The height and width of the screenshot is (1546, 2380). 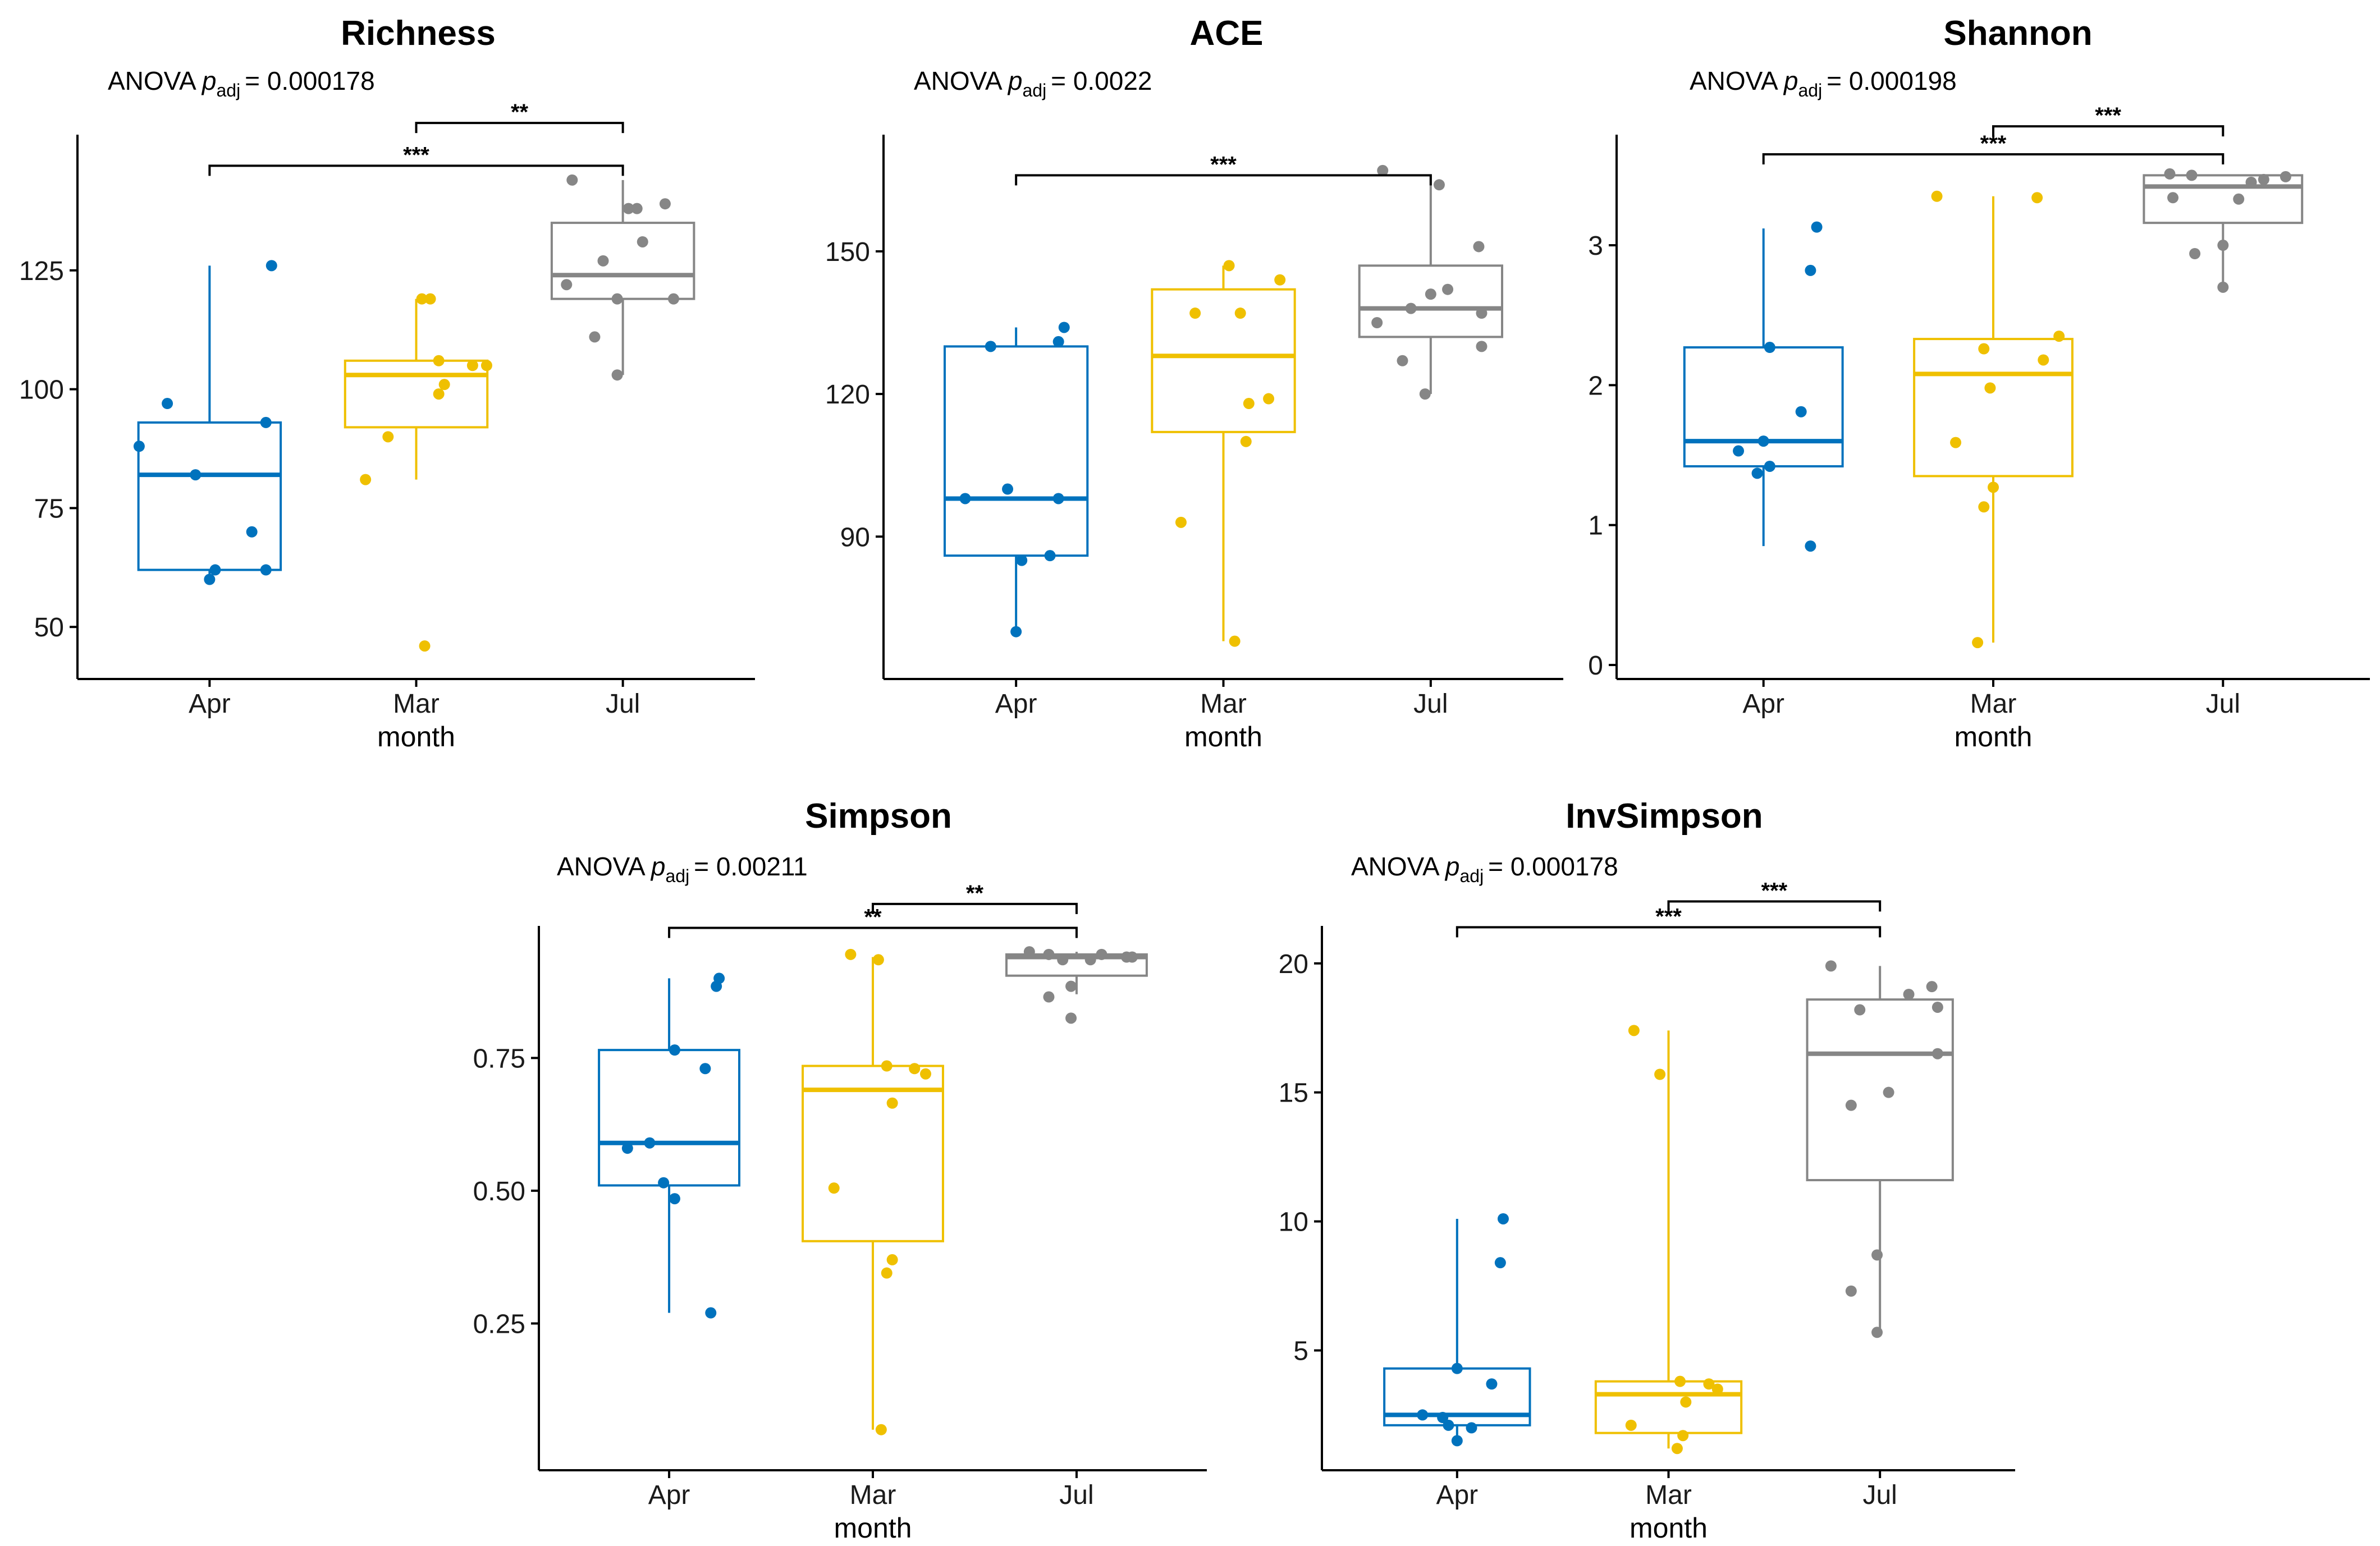 I want to click on anova-annotation: ANOVA padj = 0.000198, so click(x=1824, y=83).